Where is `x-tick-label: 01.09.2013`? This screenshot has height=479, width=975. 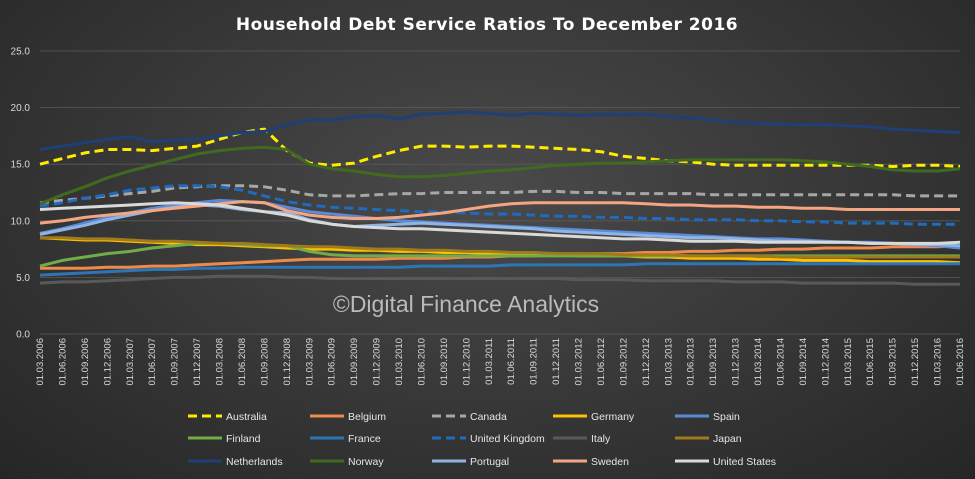 x-tick-label: 01.09.2013 is located at coordinates (713, 362).